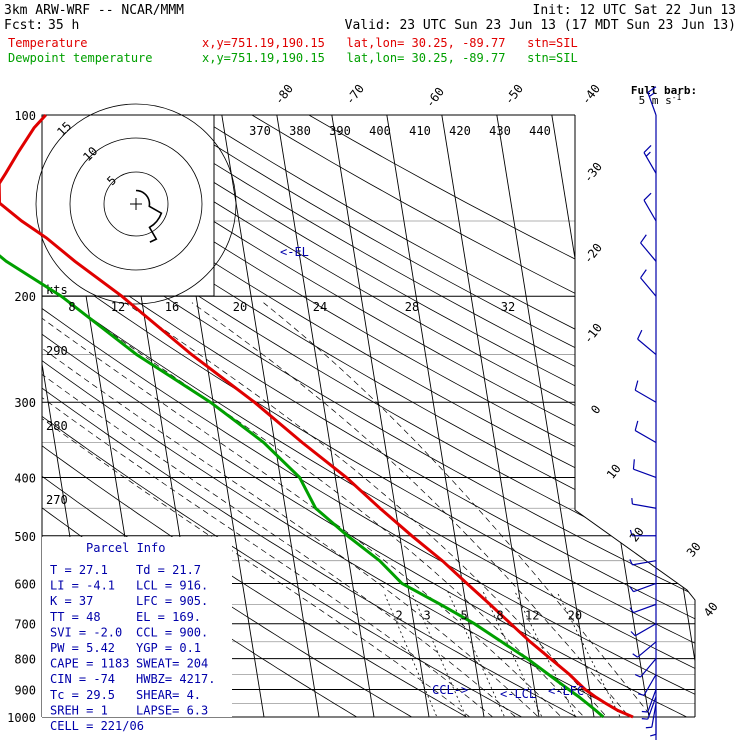 The height and width of the screenshot is (740, 740). What do you see at coordinates (21, 718) in the screenshot?
I see `pressure-tick-label: 1000` at bounding box center [21, 718].